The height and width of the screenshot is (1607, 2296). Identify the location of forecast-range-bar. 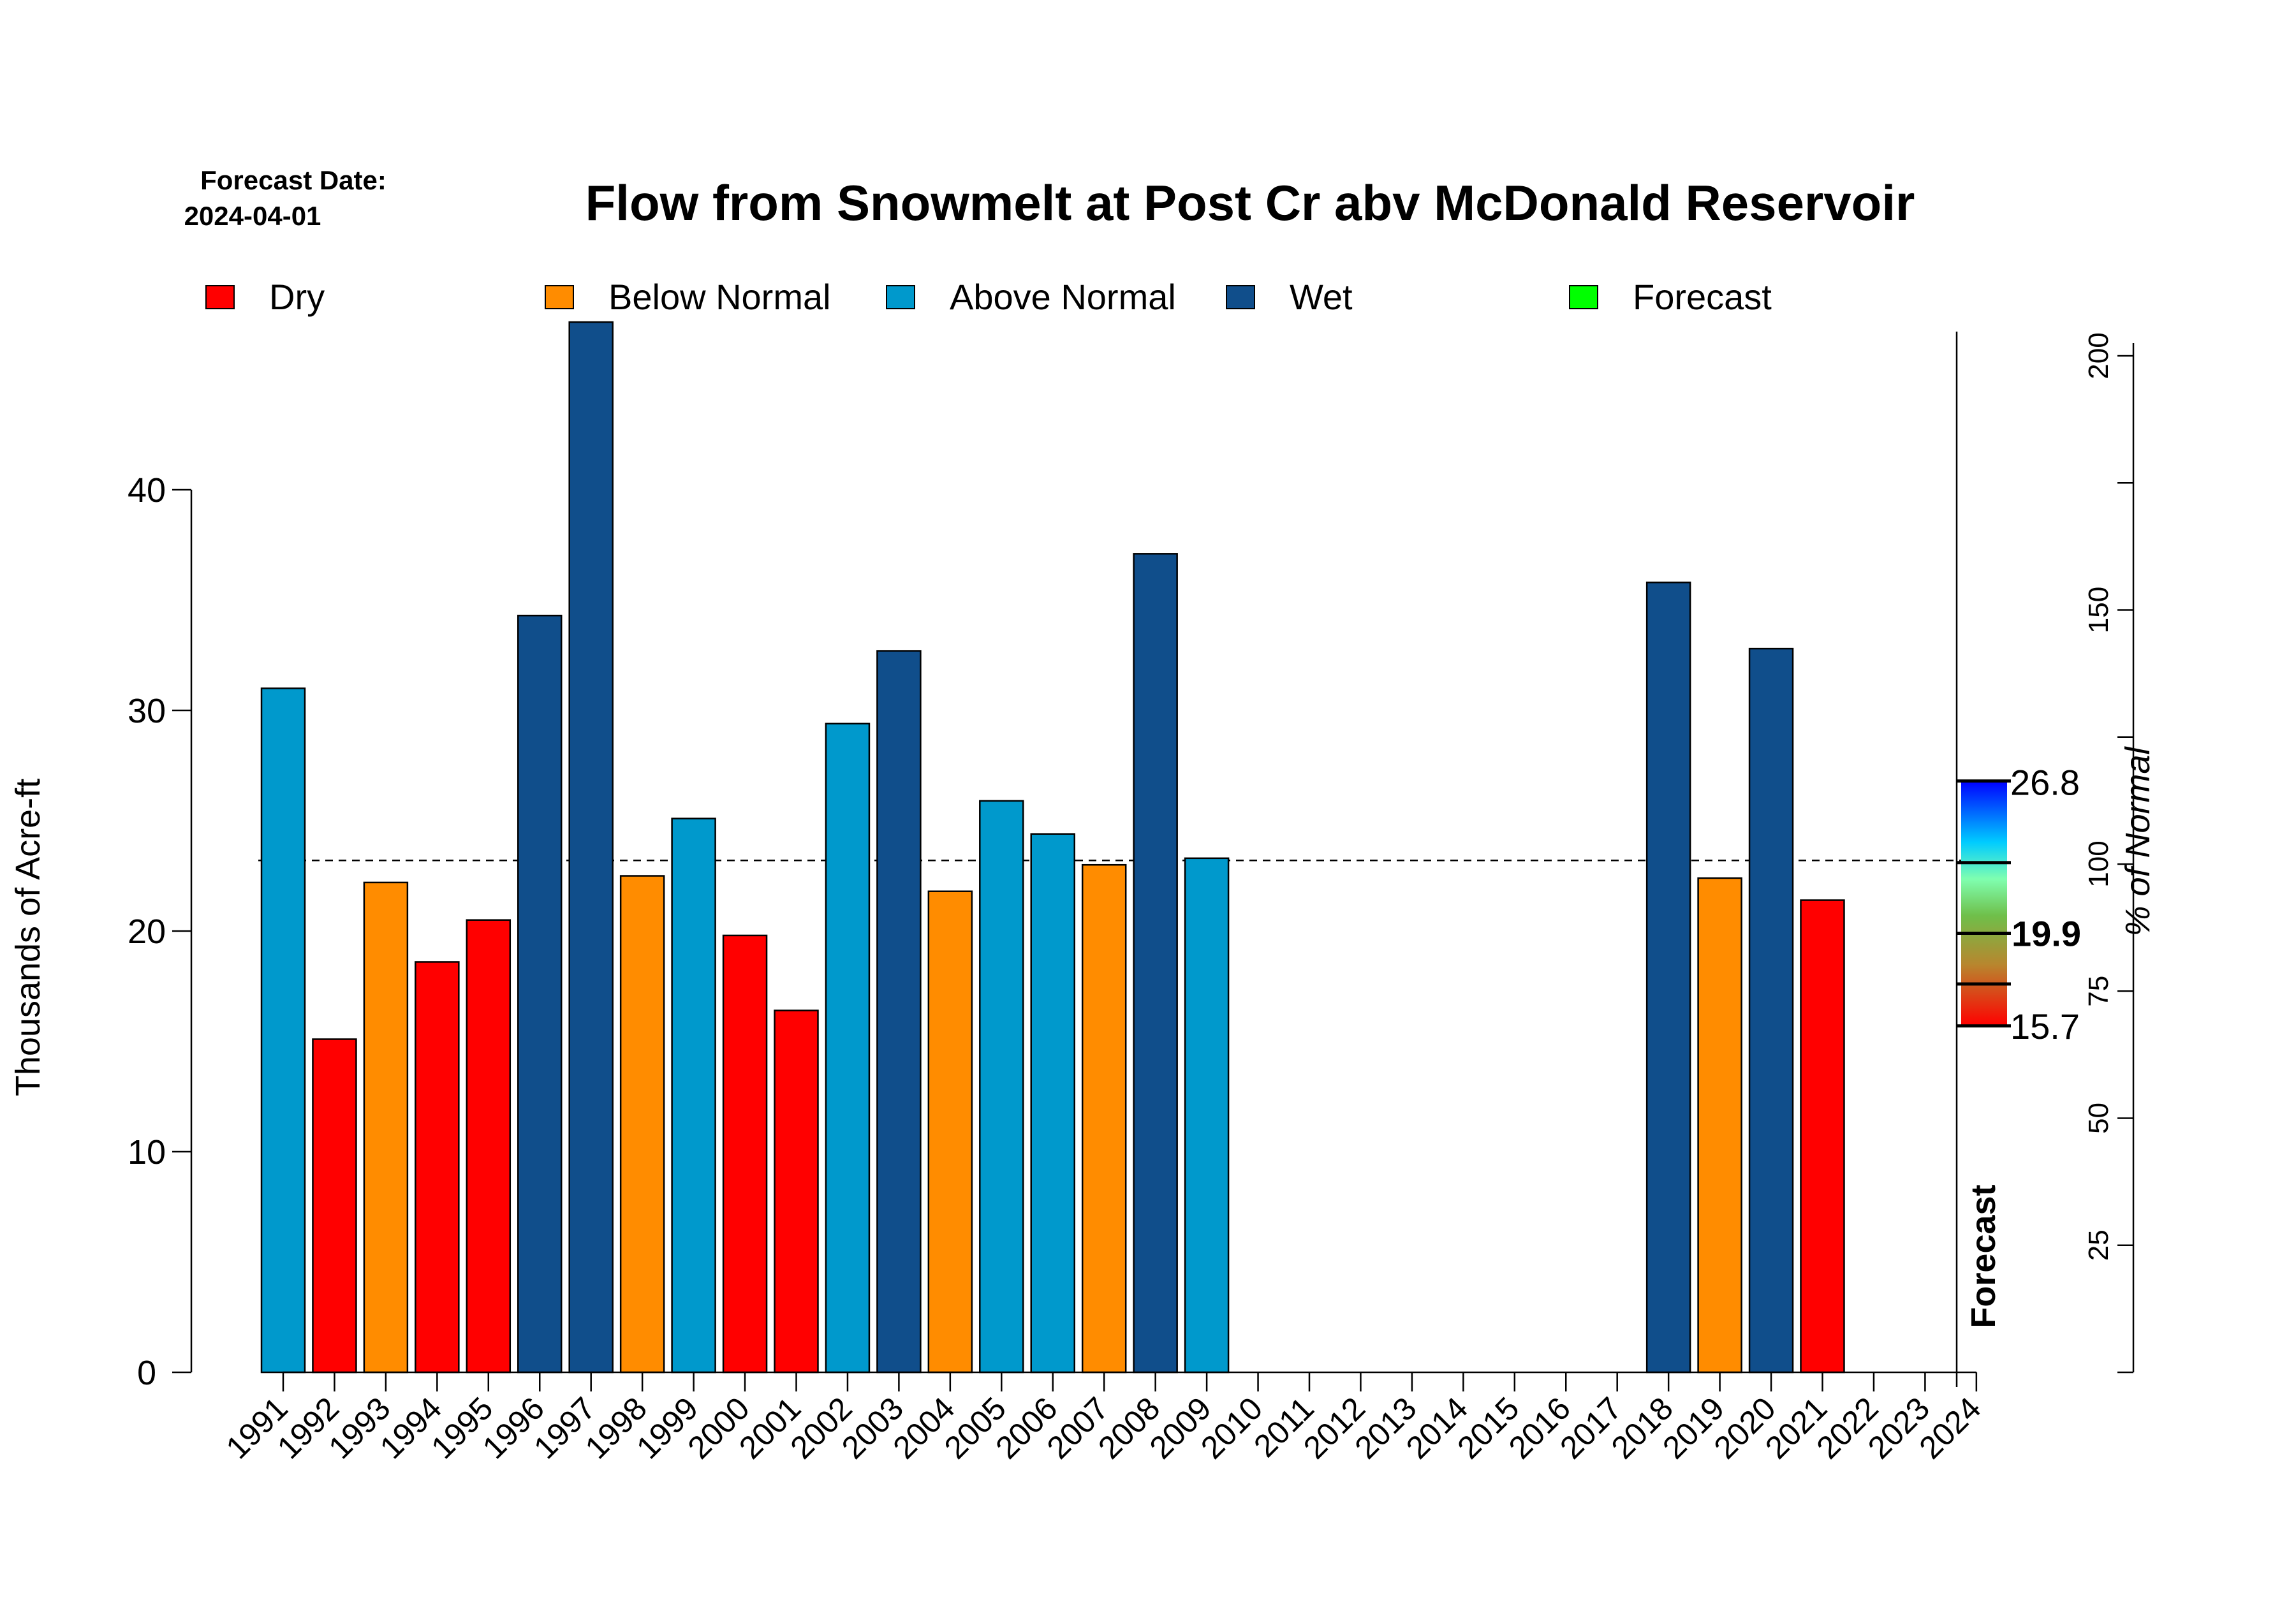
(1984, 903).